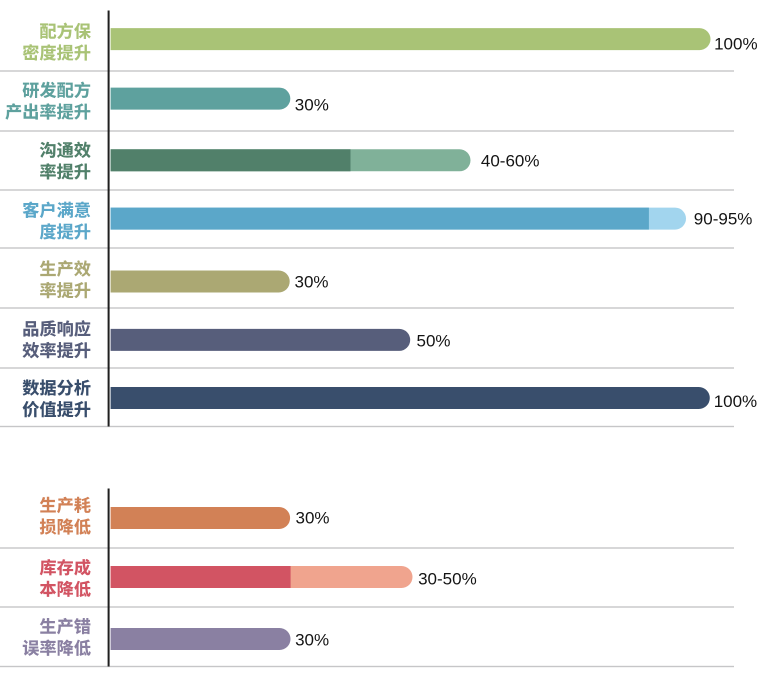  What do you see at coordinates (723, 219) in the screenshot?
I see `svg-text: 90-95%` at bounding box center [723, 219].